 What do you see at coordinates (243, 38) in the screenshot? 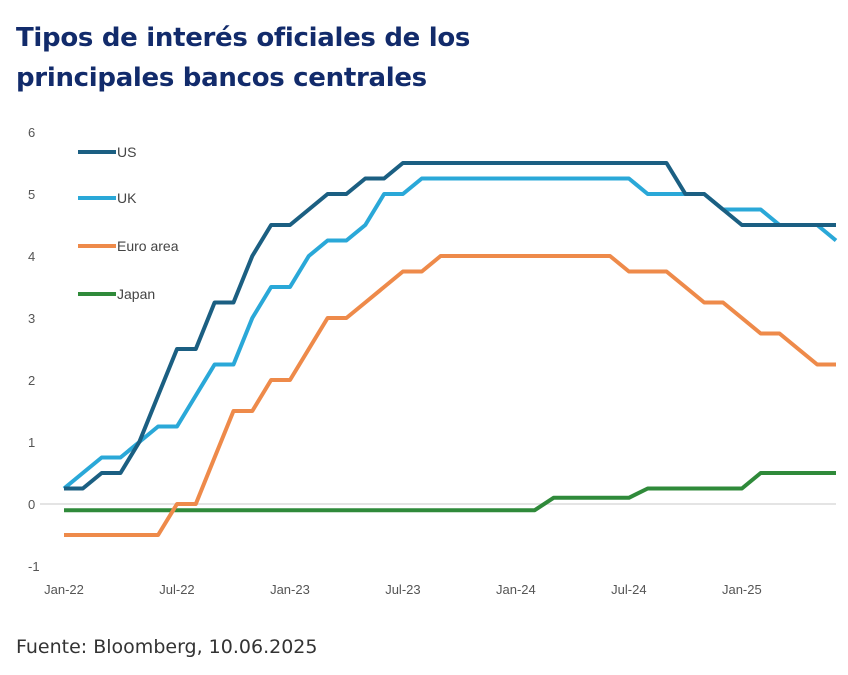
I see `title-line-1: Tipos de interés oficiales de los` at bounding box center [243, 38].